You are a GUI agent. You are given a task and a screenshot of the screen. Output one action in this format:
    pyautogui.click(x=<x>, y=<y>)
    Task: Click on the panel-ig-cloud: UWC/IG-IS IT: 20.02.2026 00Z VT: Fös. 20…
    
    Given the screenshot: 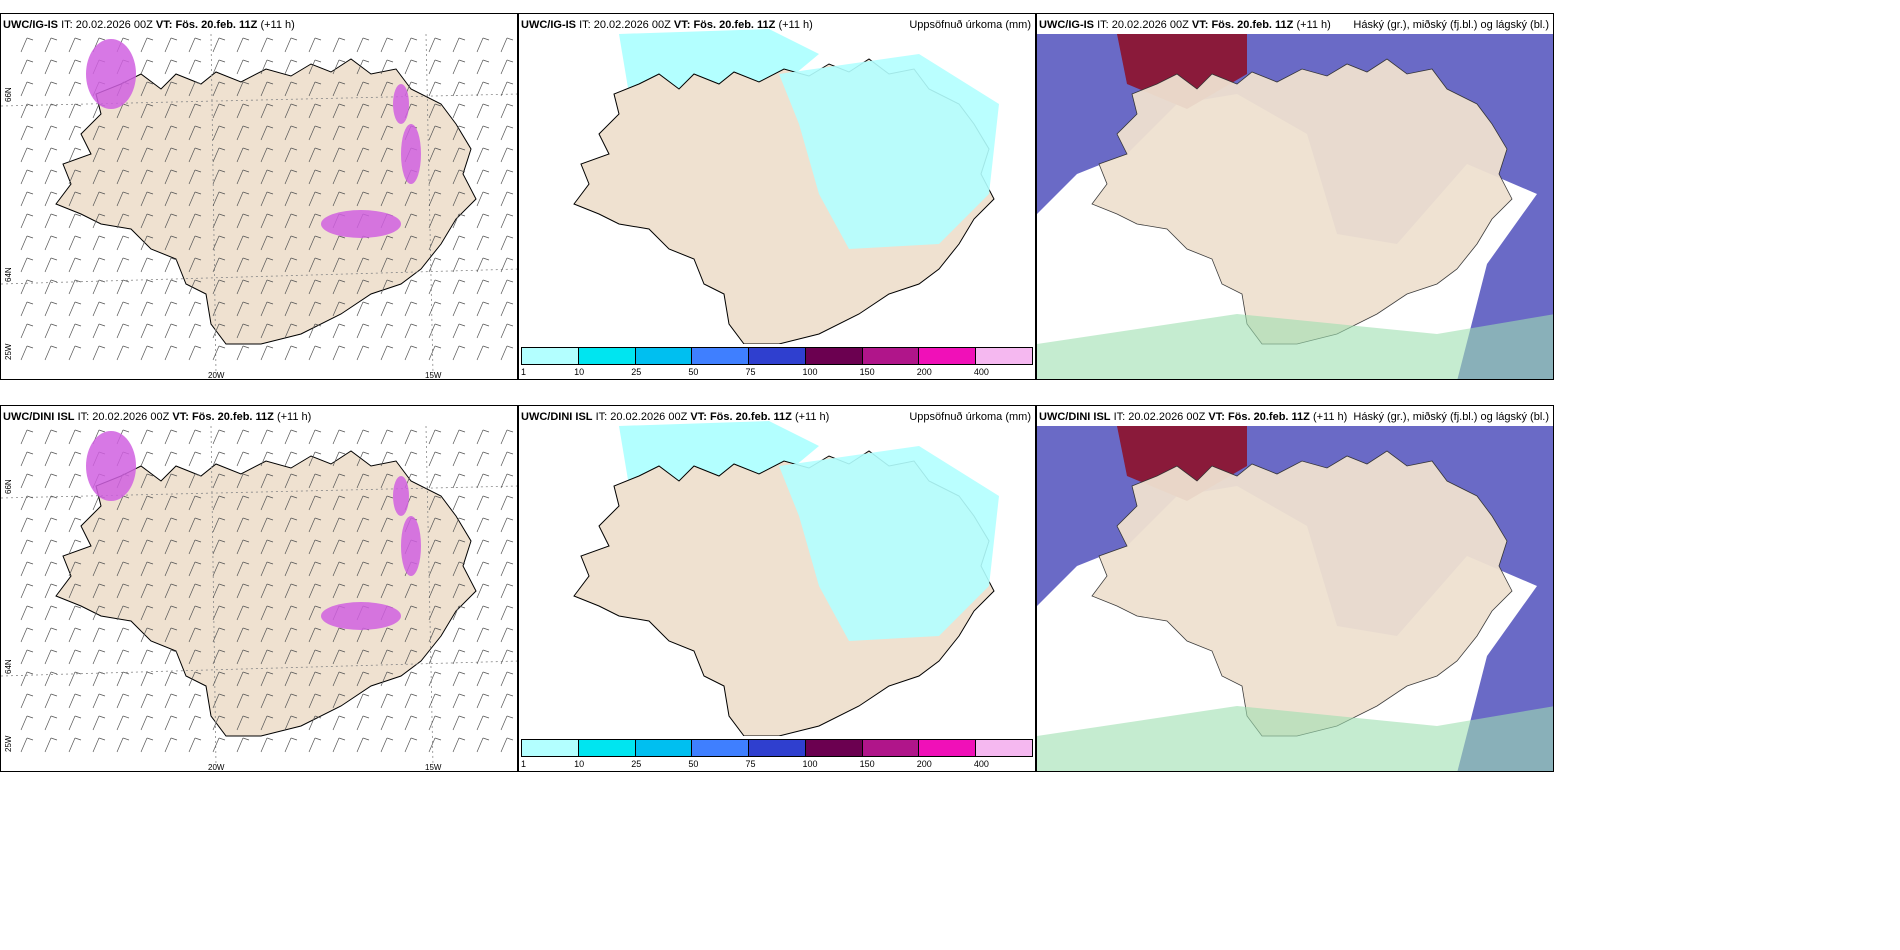 What is the action you would take?
    pyautogui.click(x=1295, y=196)
    